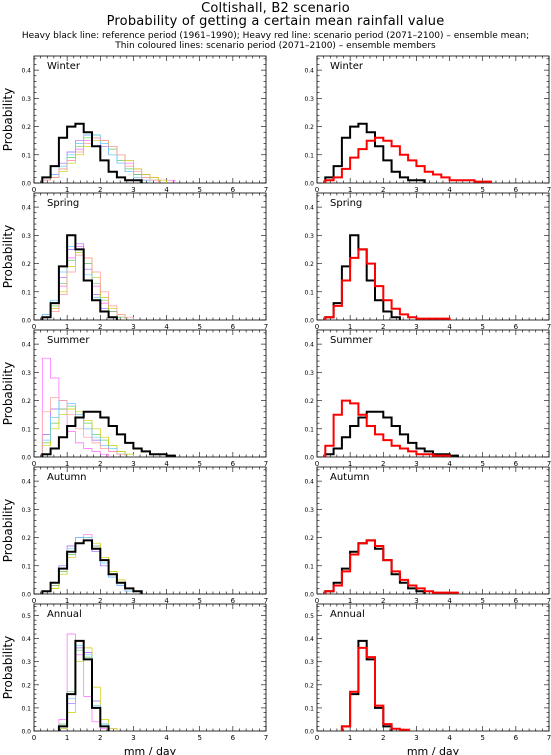 Image resolution: width=551 pixels, height=755 pixels. I want to click on summer-mean-panel: 0 1 2 3 4 5 6 7 0.0 0.1 0.2 0.3 0.4 Summer, so click(427, 398).